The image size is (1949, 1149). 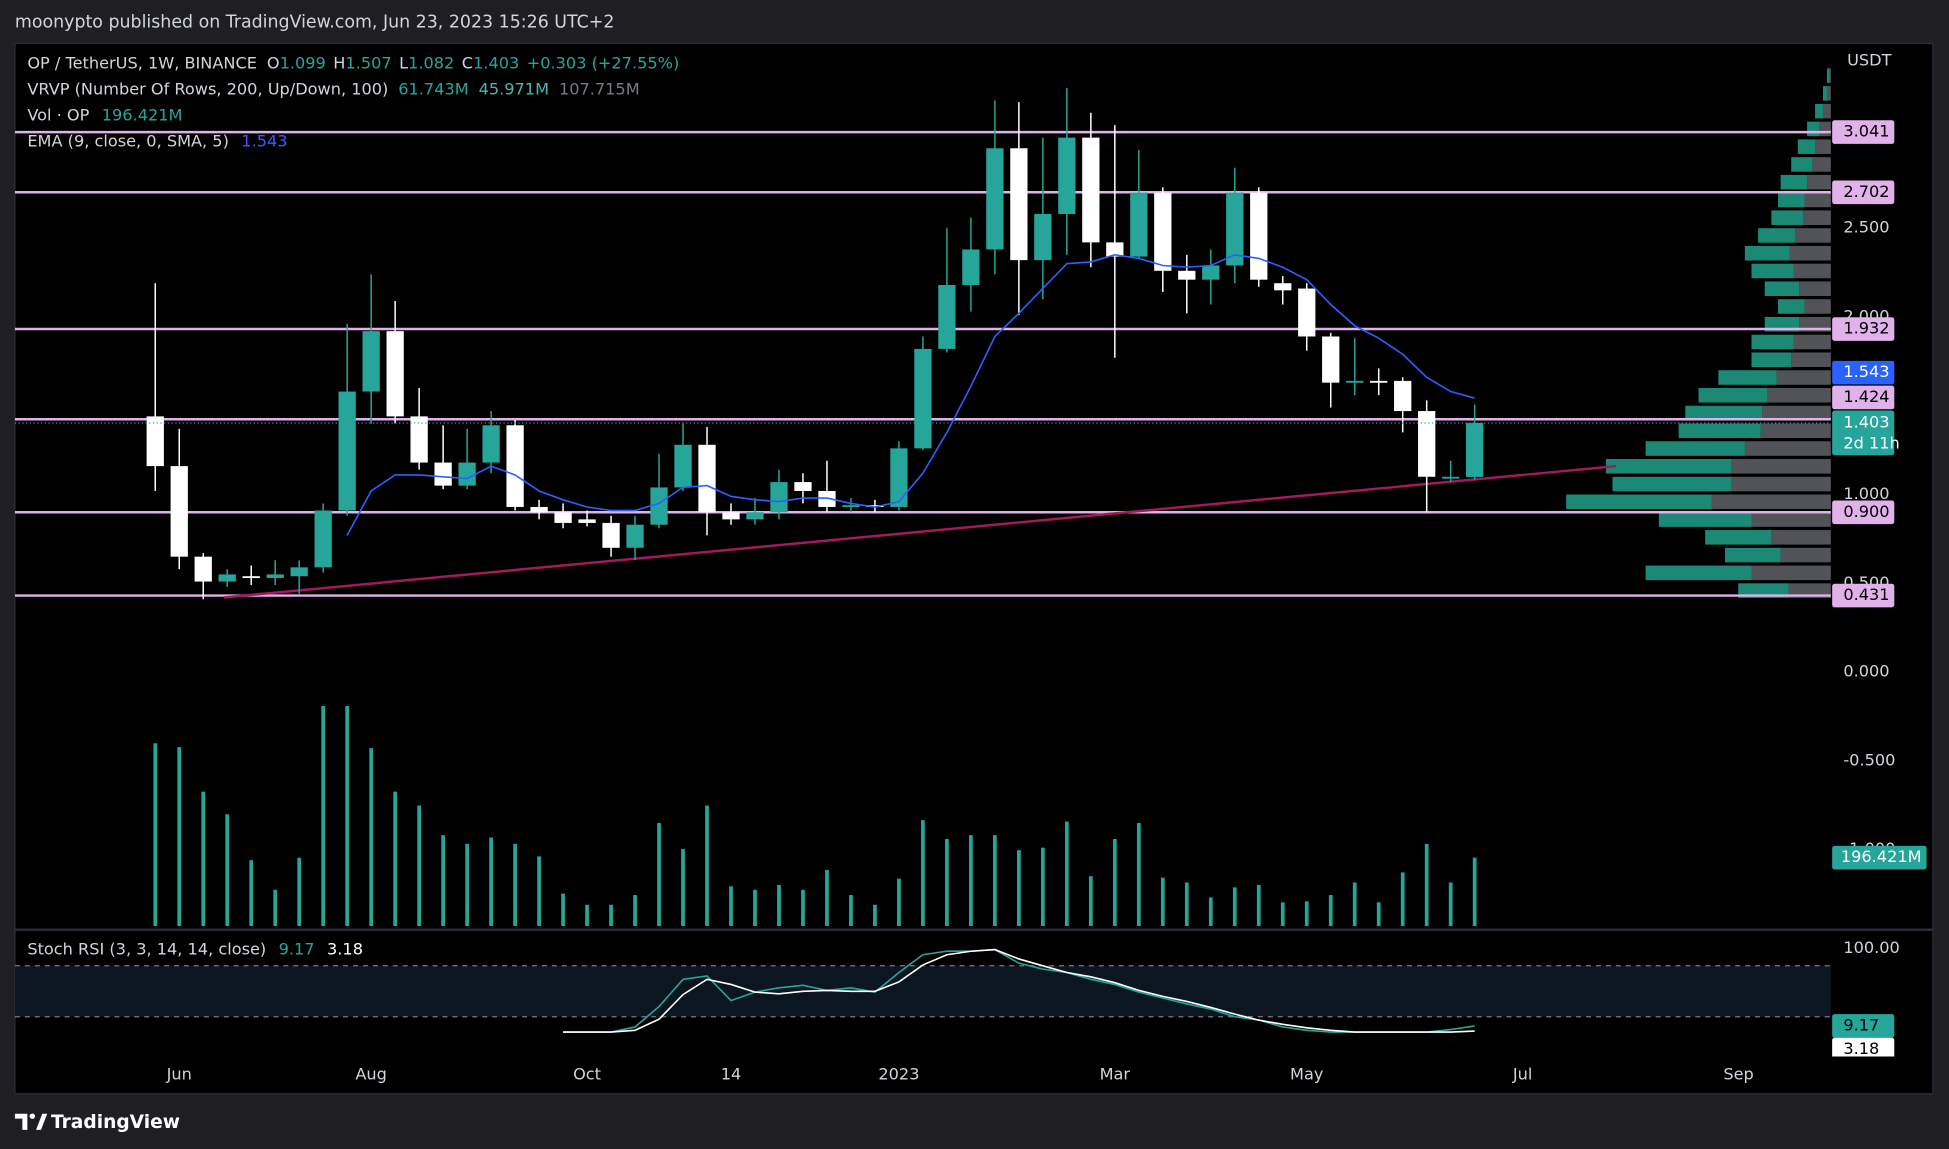 I want to click on x-tick-label: Aug, so click(x=371, y=1074).